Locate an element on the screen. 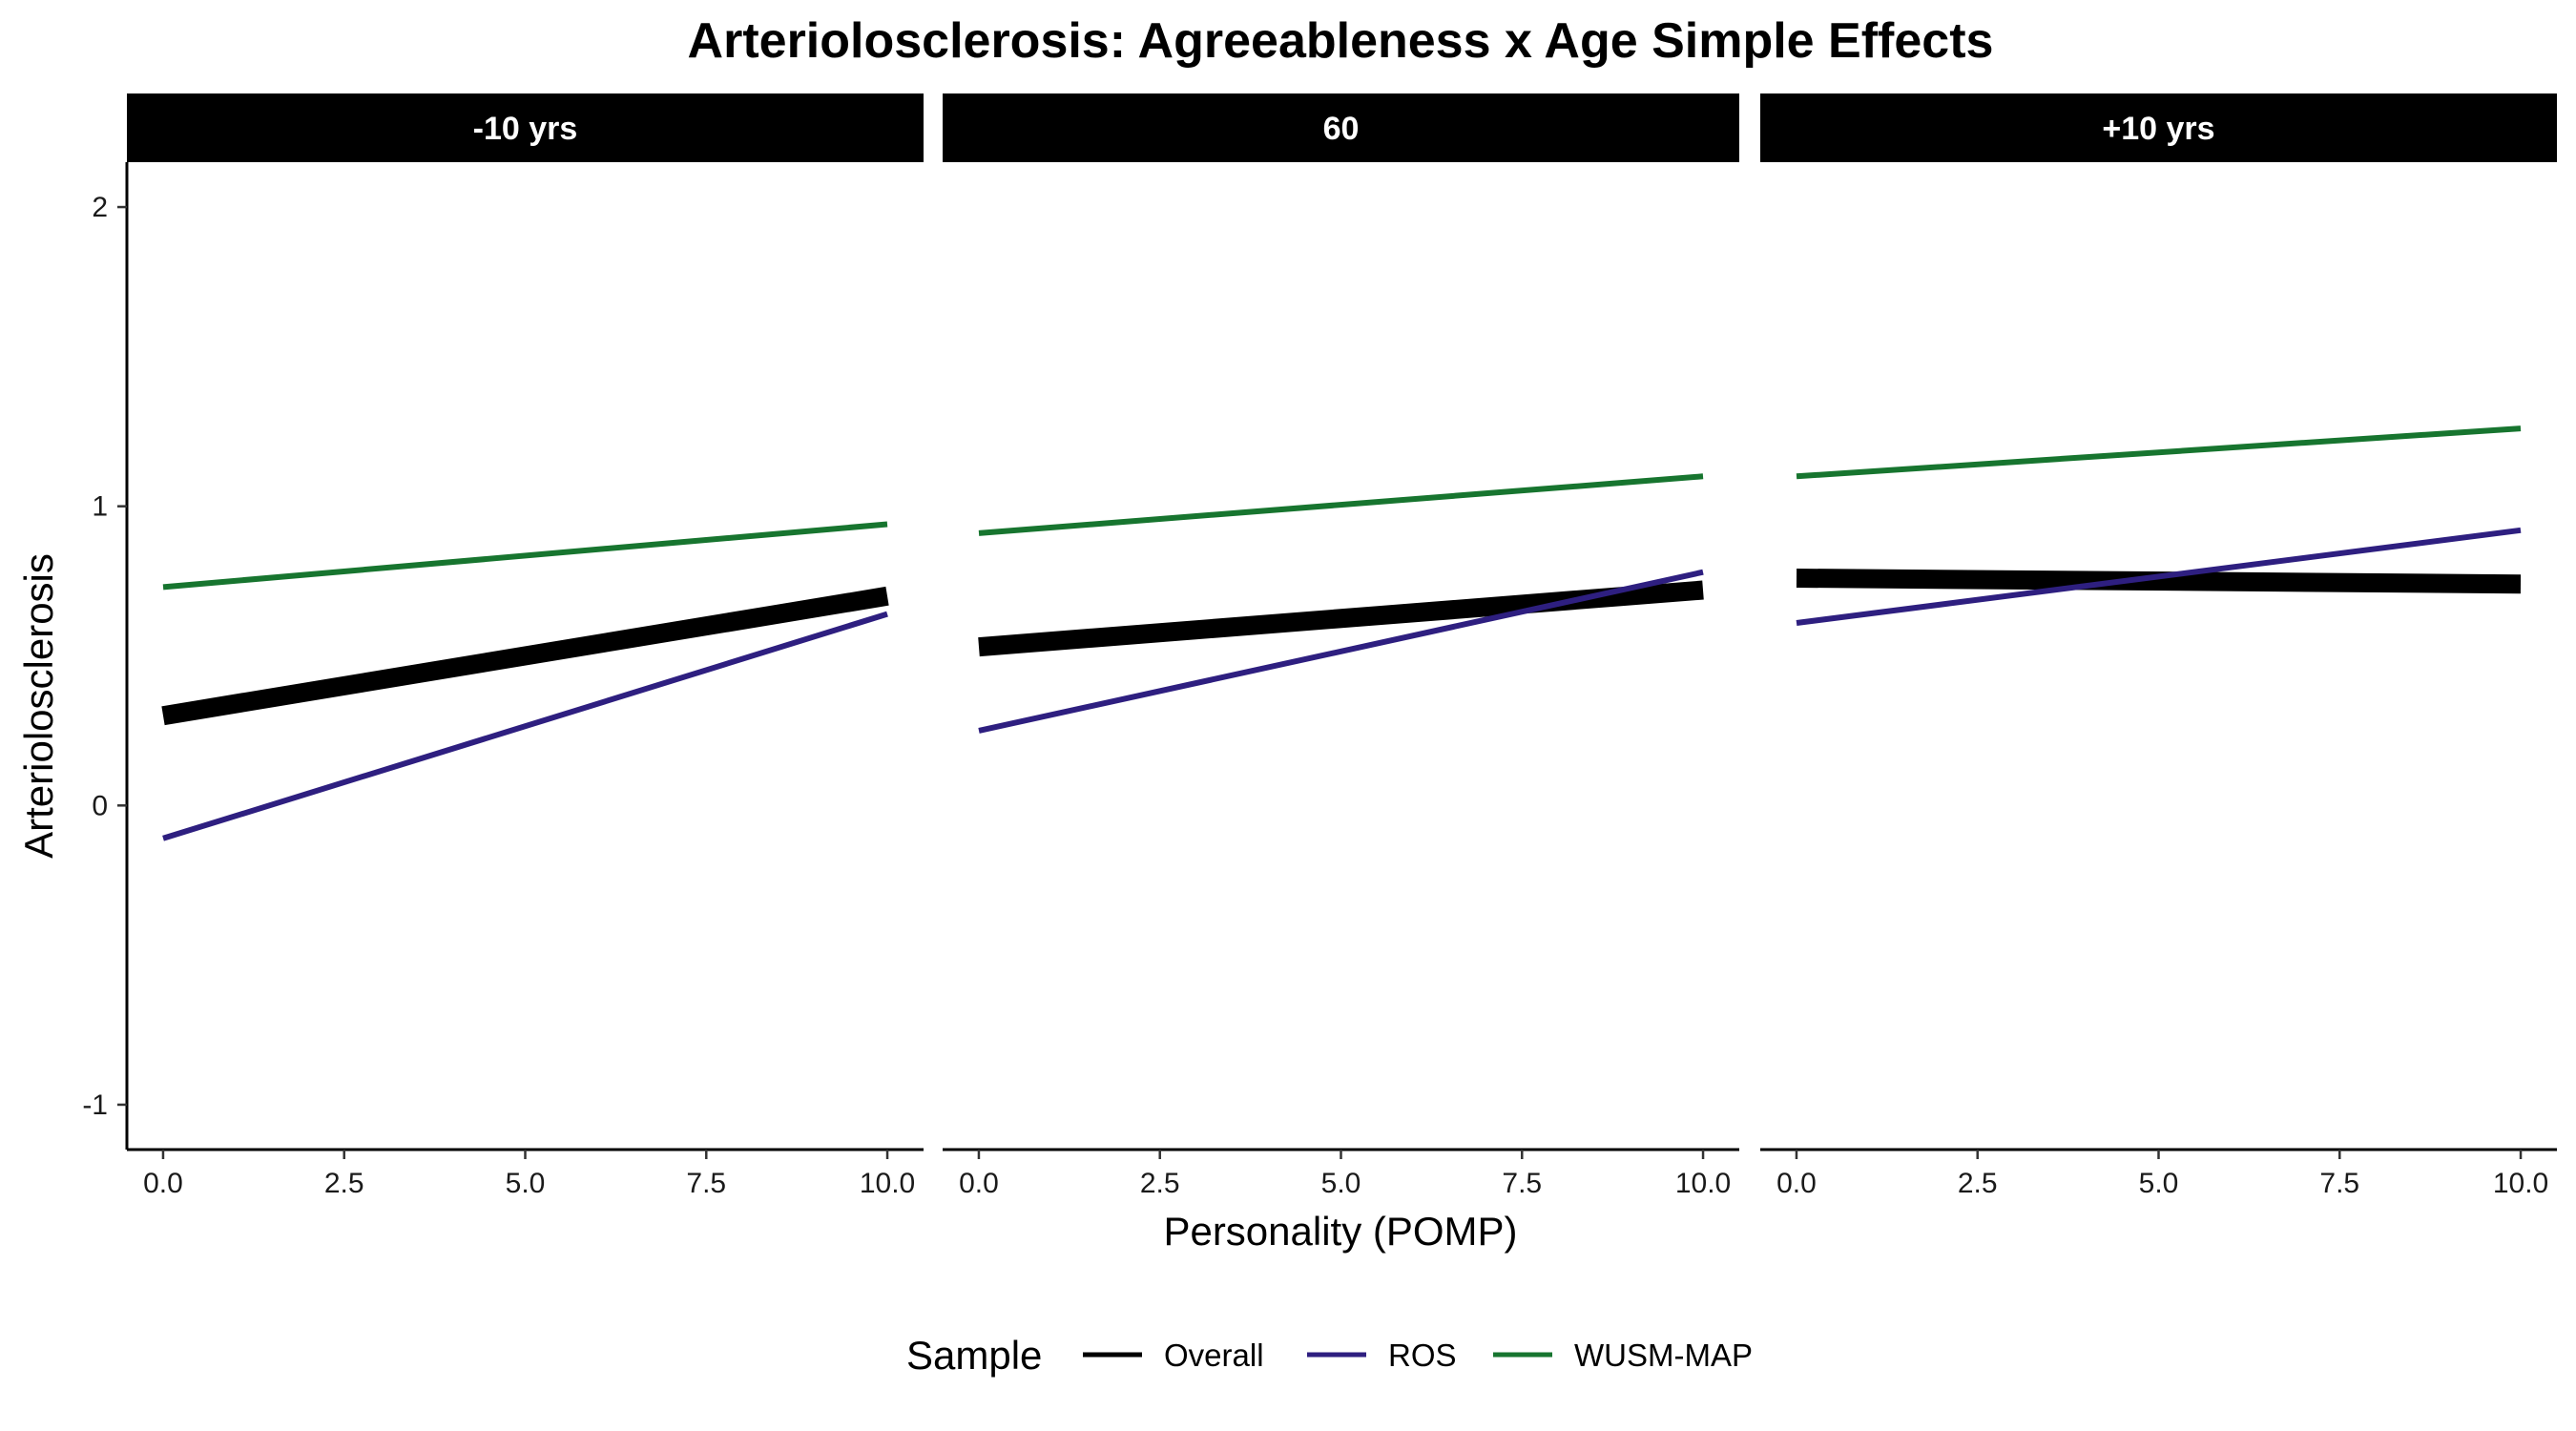  y-tick-label: 2 is located at coordinates (100, 207).